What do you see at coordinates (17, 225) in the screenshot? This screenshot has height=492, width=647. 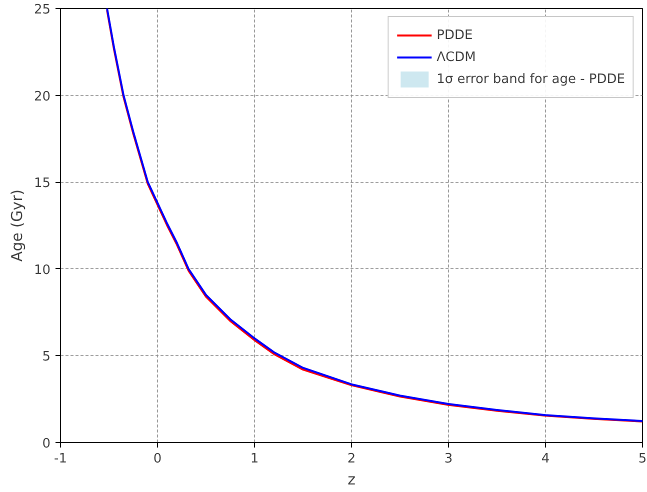 I see `y-axis-title: Age (Gyr)` at bounding box center [17, 225].